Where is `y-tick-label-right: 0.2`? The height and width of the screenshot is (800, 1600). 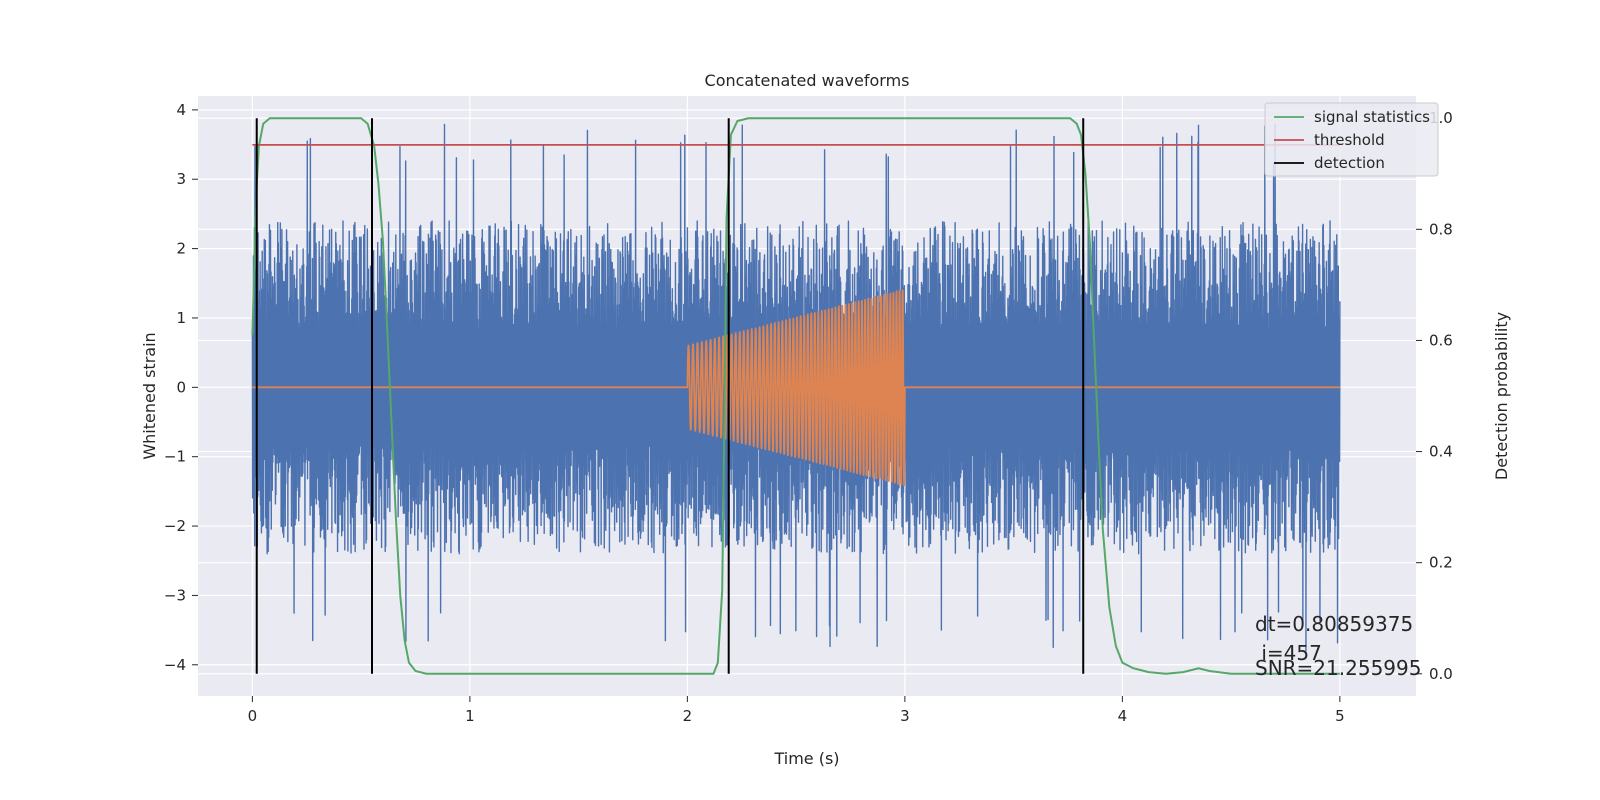
y-tick-label-right: 0.2 is located at coordinates (1441, 563).